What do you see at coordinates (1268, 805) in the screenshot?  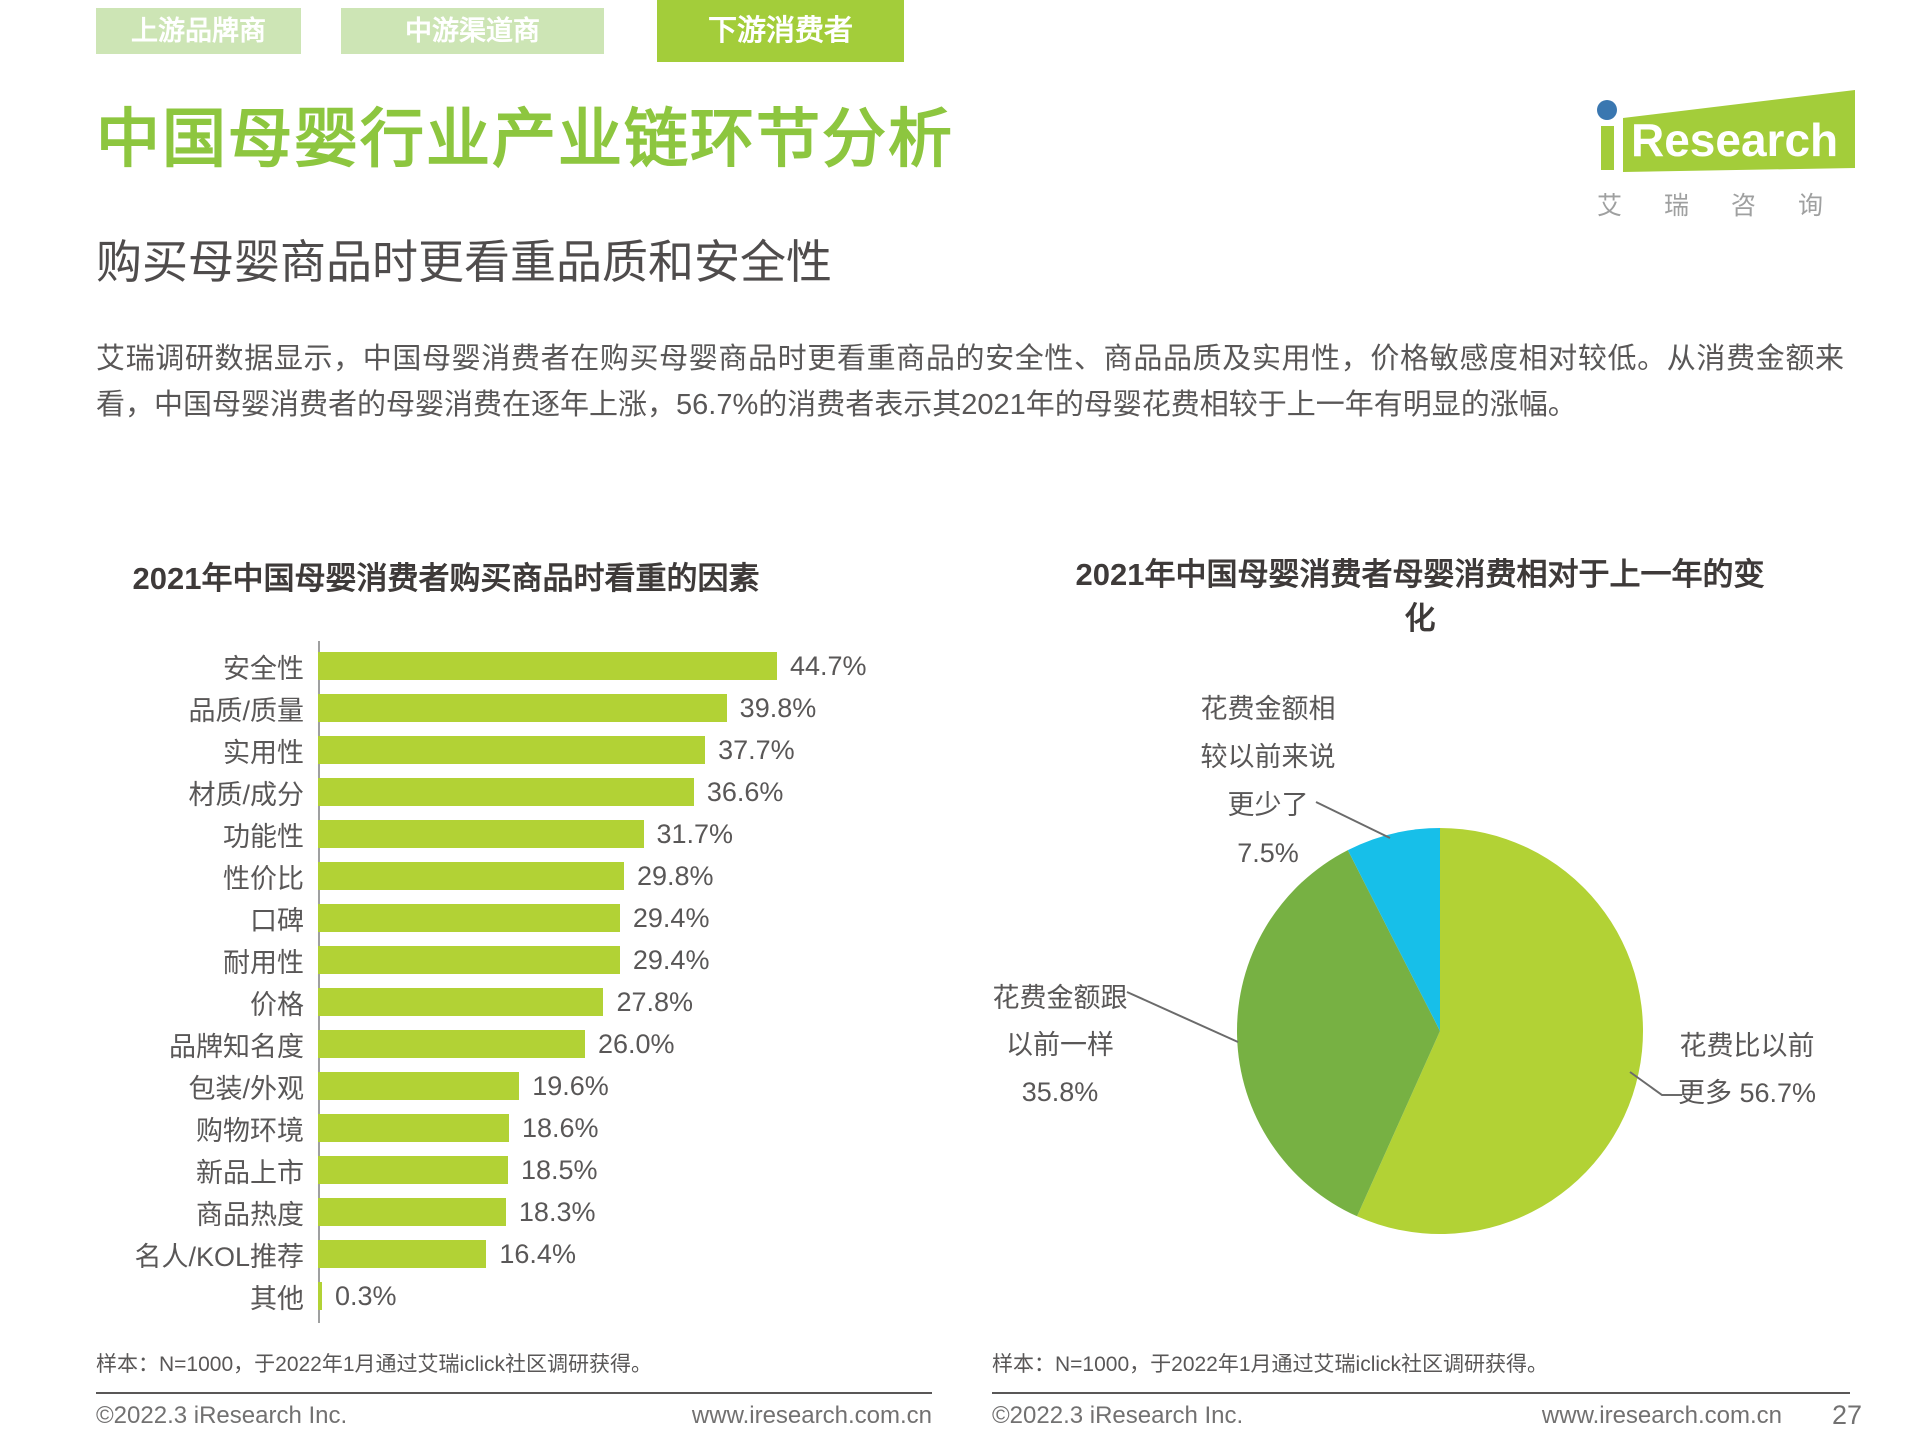 I see `pie-label-less-line3: 更少了` at bounding box center [1268, 805].